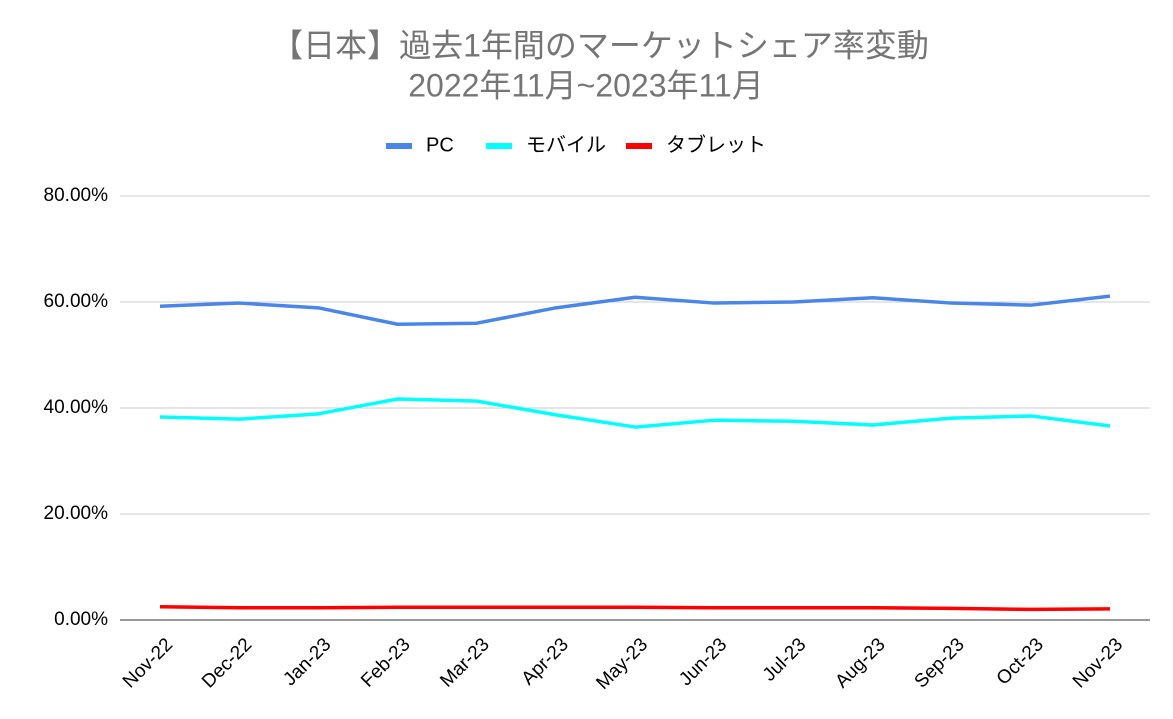 This screenshot has width=1173, height=719. Describe the element at coordinates (440, 145) in the screenshot. I see `legend-label: PC` at that location.